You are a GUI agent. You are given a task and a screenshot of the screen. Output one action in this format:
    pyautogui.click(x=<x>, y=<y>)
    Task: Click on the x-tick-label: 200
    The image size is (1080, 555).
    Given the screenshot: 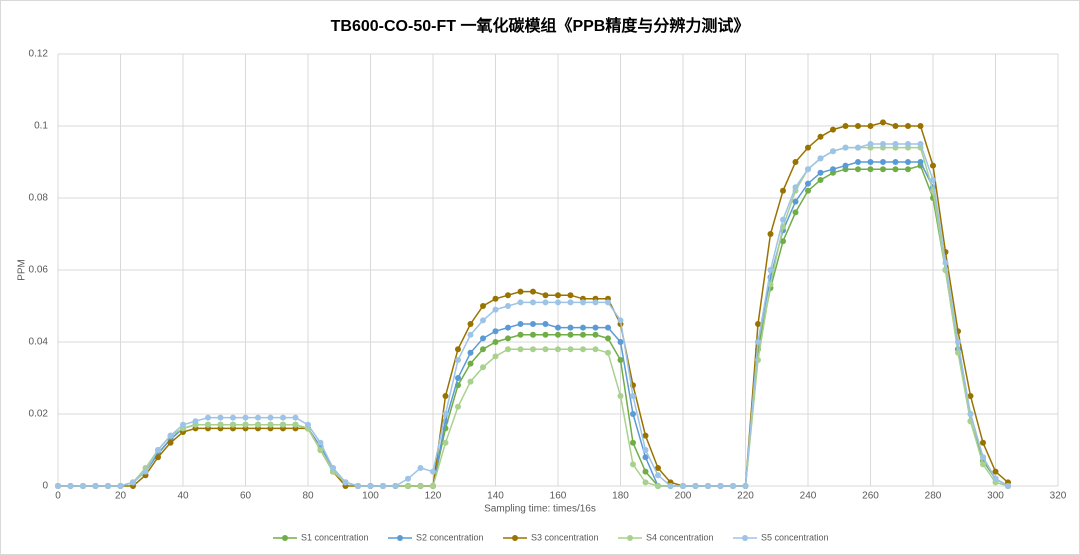 What is the action you would take?
    pyautogui.click(x=683, y=496)
    